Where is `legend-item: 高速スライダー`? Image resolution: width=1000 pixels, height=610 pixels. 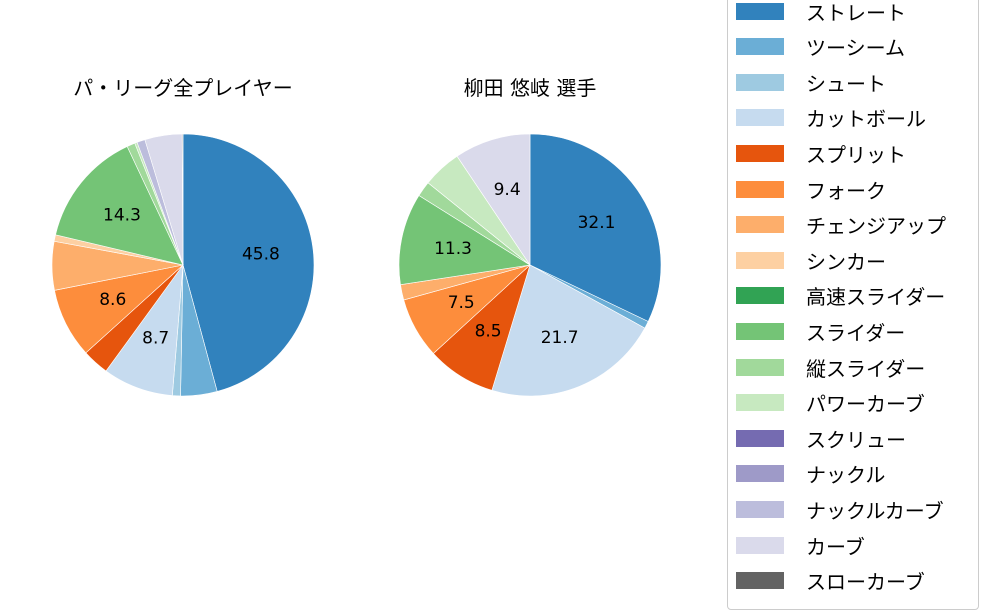 legend-item: 高速スライダー is located at coordinates (841, 297).